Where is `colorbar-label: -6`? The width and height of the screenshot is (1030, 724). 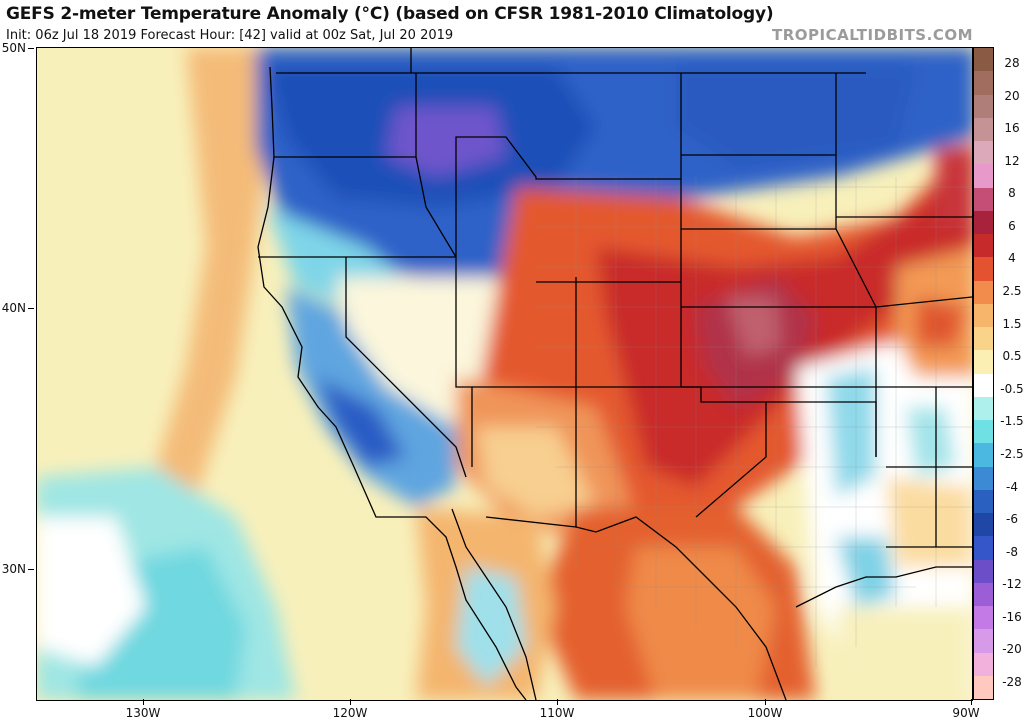
colorbar-label: -6 is located at coordinates (1012, 519).